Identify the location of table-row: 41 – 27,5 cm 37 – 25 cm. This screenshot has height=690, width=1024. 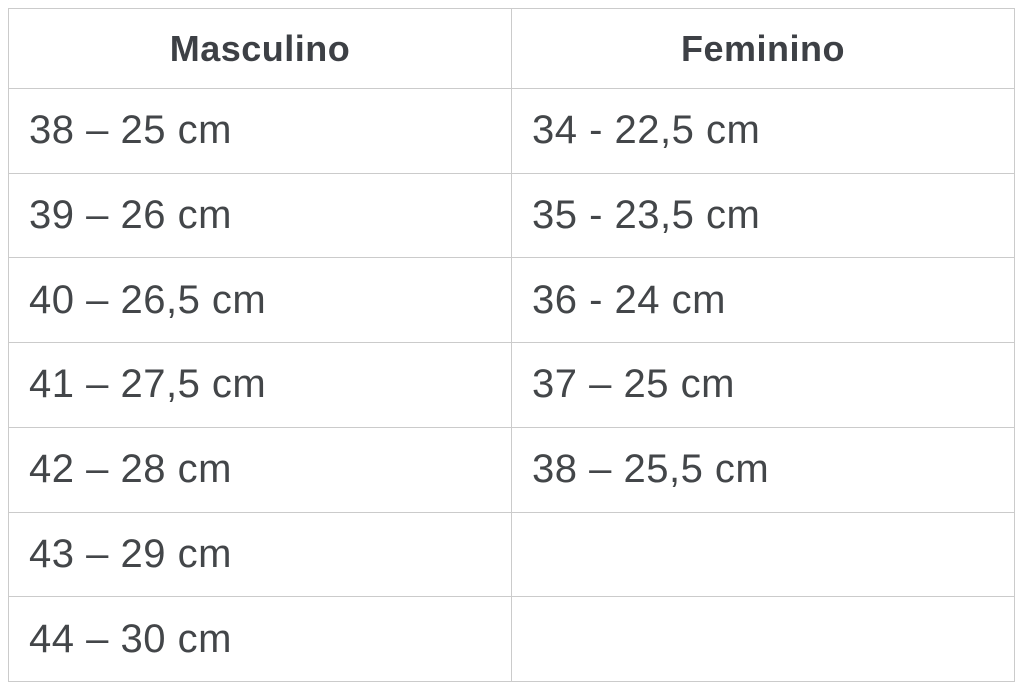
(511, 385).